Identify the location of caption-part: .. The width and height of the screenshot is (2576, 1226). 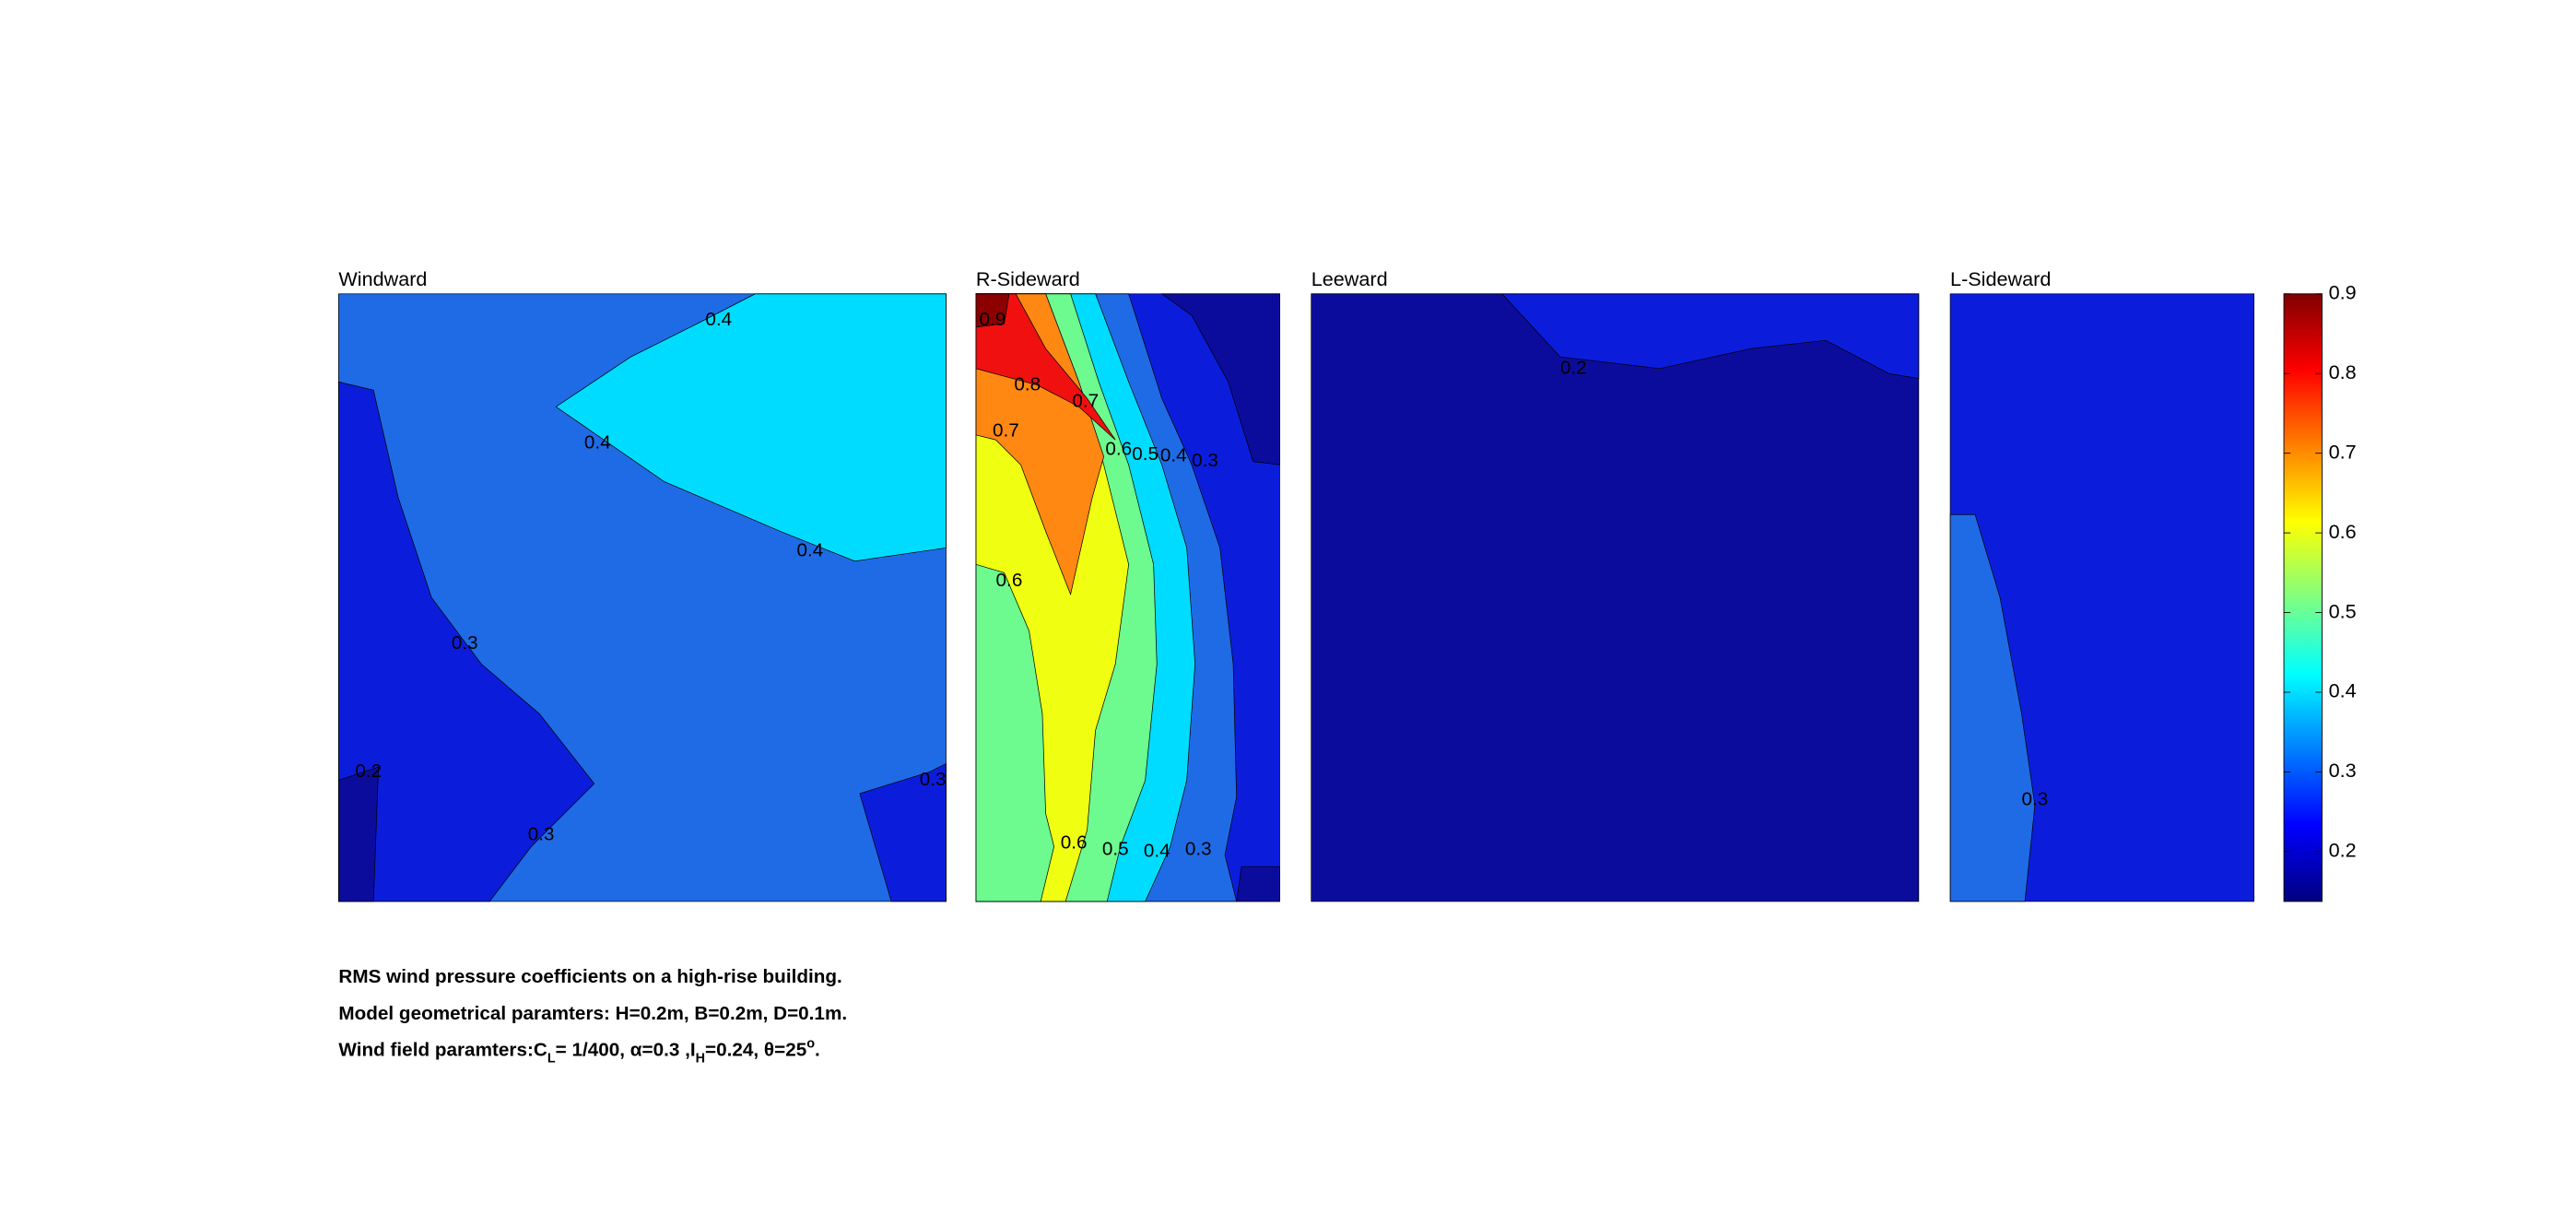
(817, 1049).